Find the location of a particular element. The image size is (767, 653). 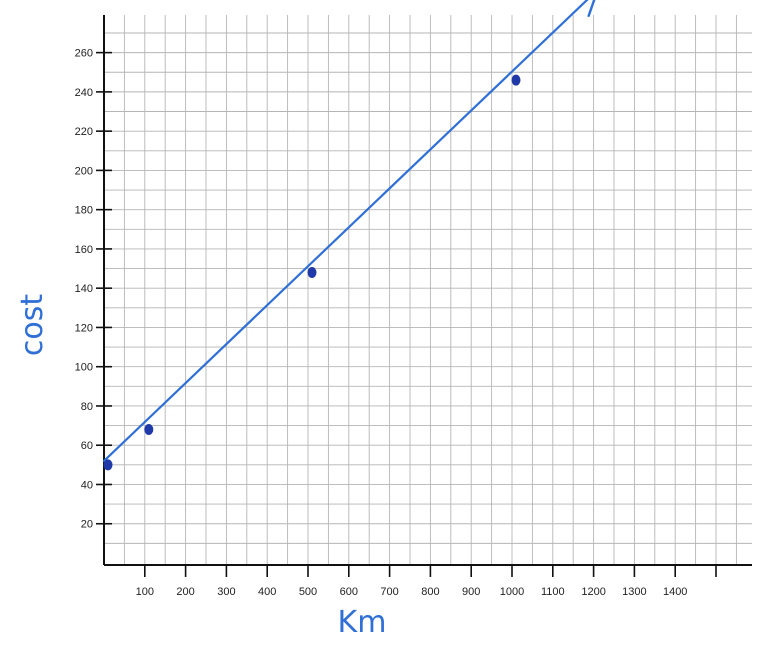

y-tick-label: 60 is located at coordinates (87, 446).